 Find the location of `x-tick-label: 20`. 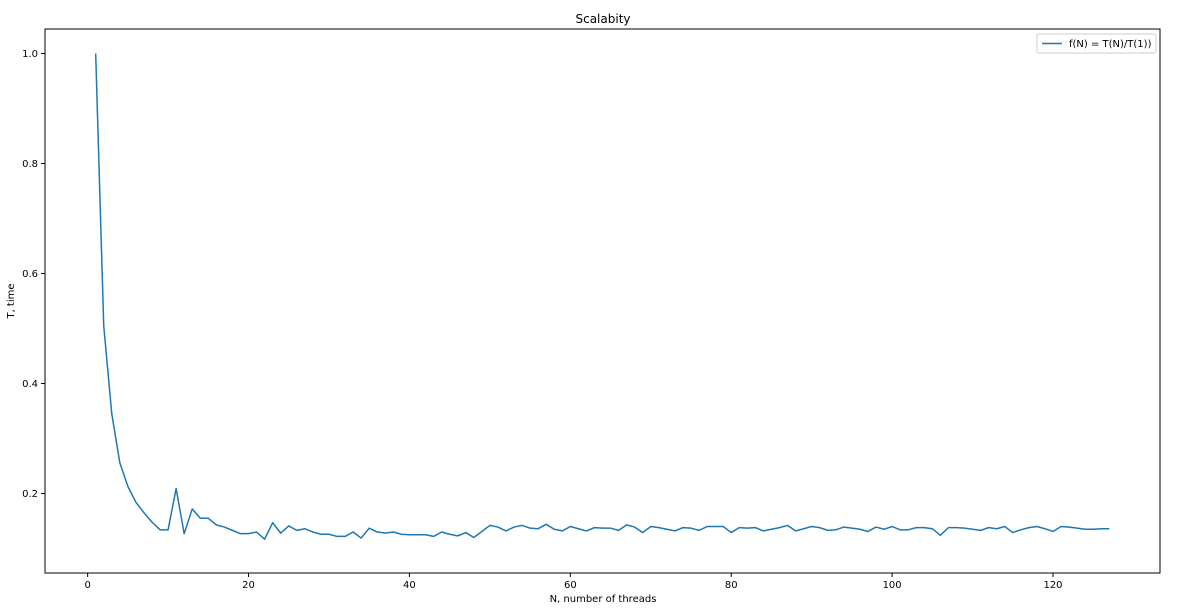

x-tick-label: 20 is located at coordinates (248, 585).